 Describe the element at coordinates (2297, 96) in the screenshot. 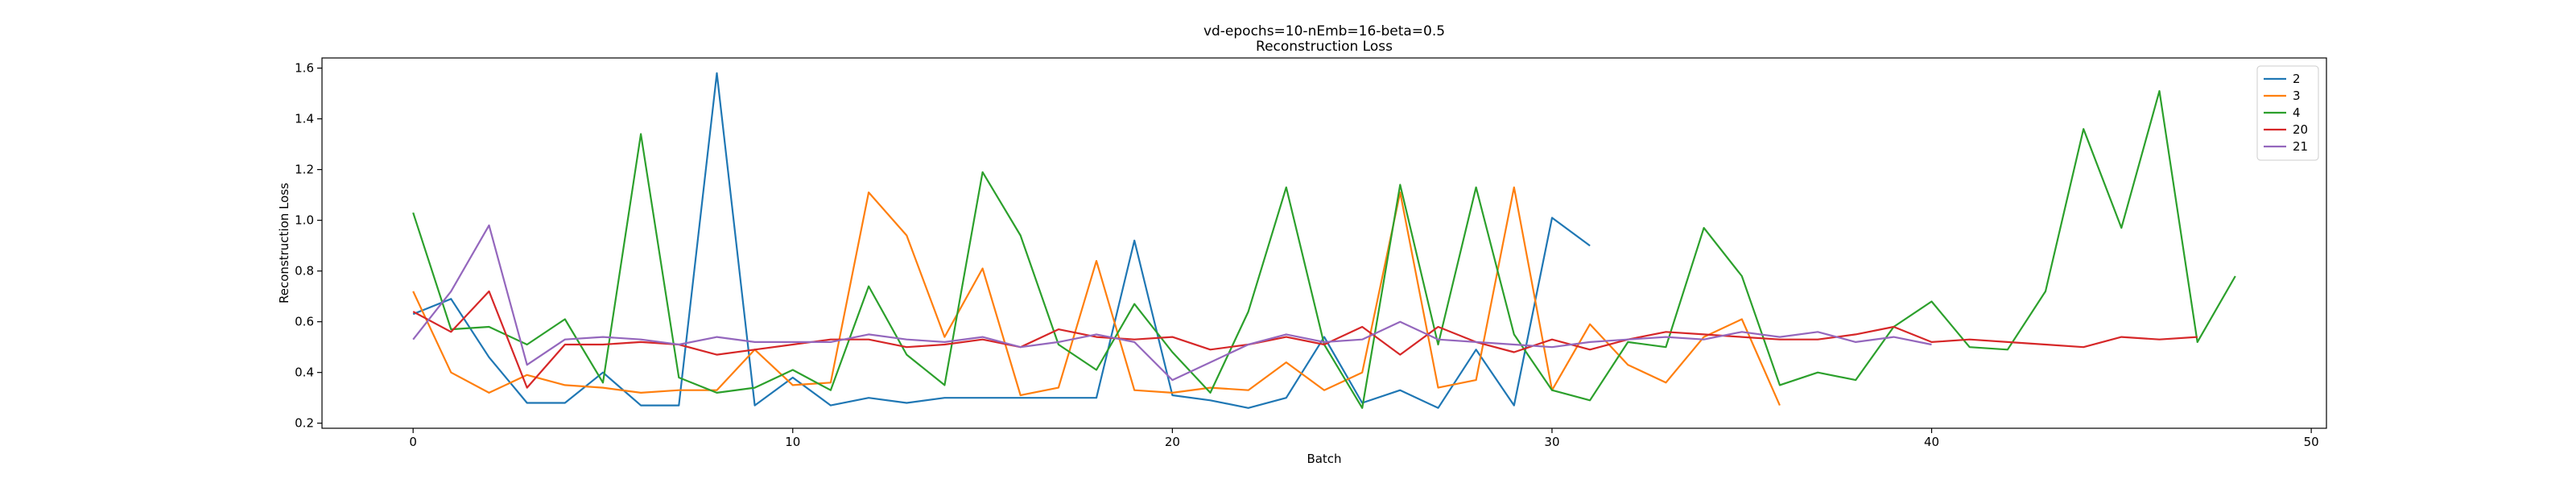

I see `legend-label-3: 3` at that location.